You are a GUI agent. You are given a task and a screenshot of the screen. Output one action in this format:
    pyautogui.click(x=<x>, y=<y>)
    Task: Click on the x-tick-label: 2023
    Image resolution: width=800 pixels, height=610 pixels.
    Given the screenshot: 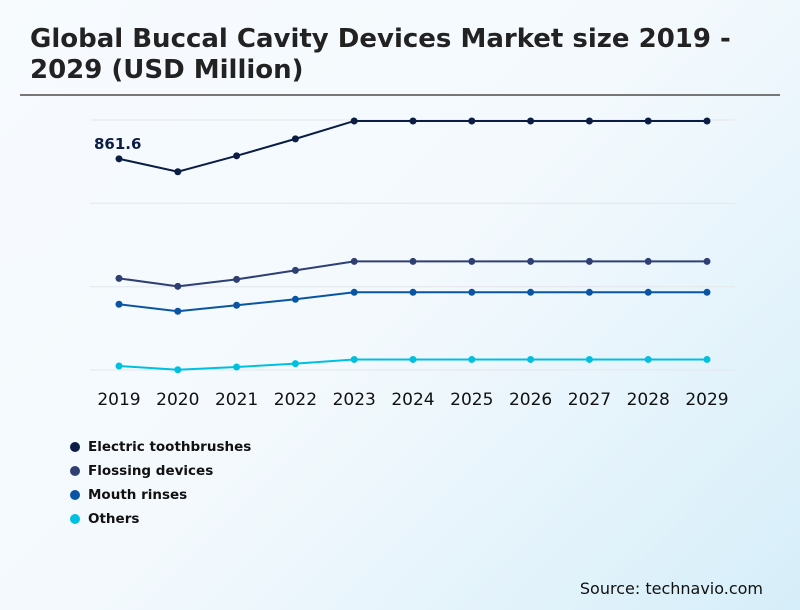 What is the action you would take?
    pyautogui.click(x=354, y=400)
    